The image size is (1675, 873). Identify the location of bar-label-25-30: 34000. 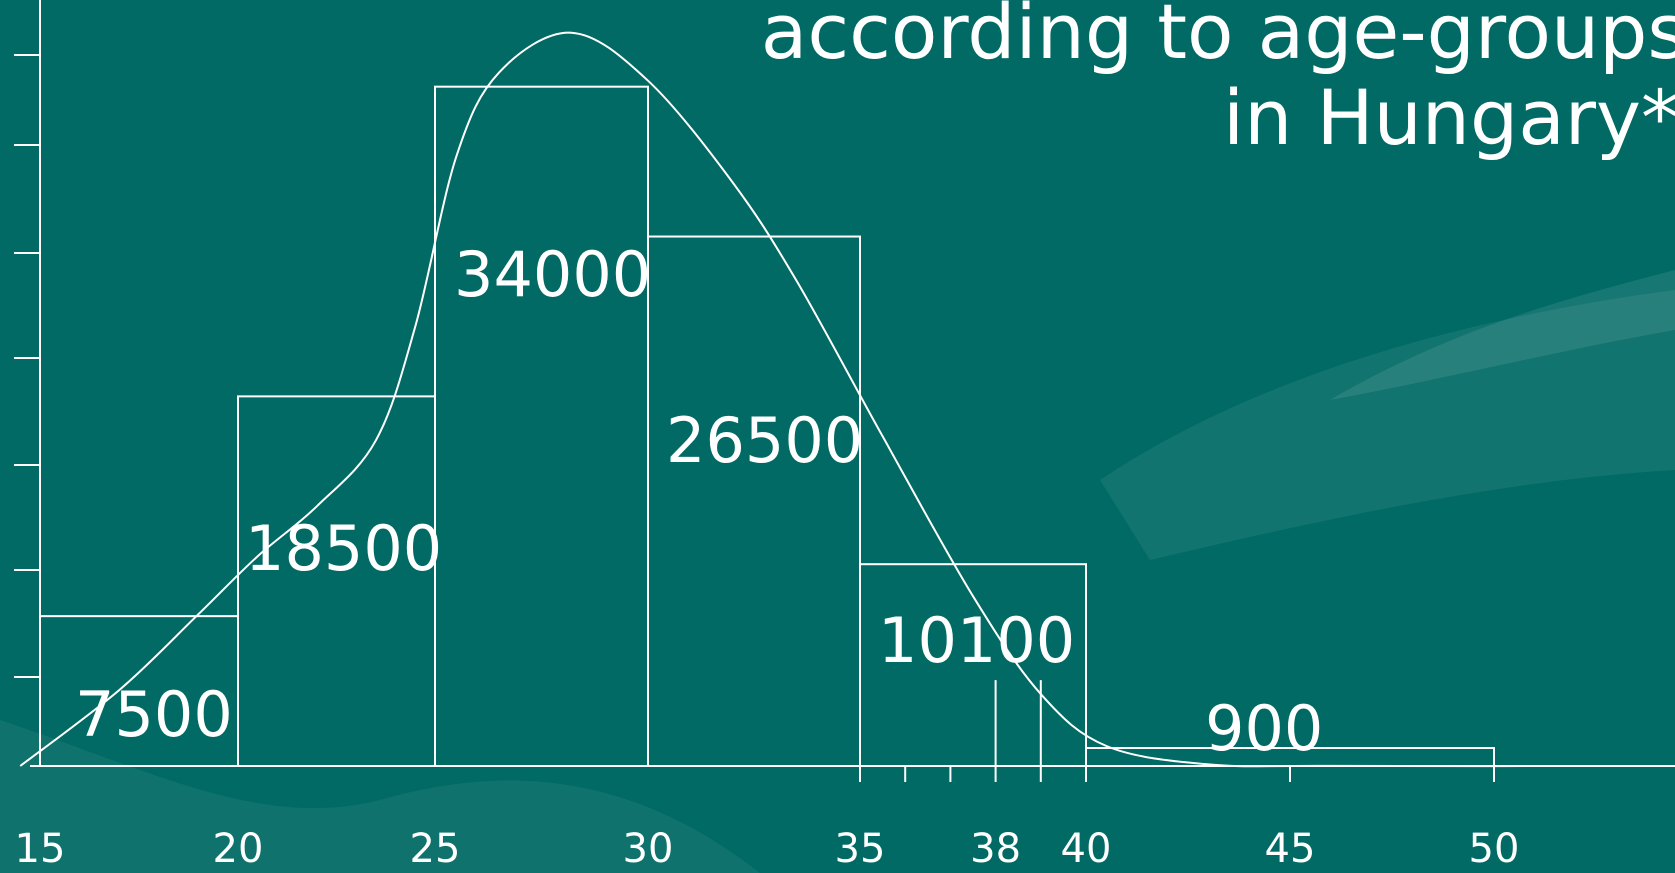
(552, 274).